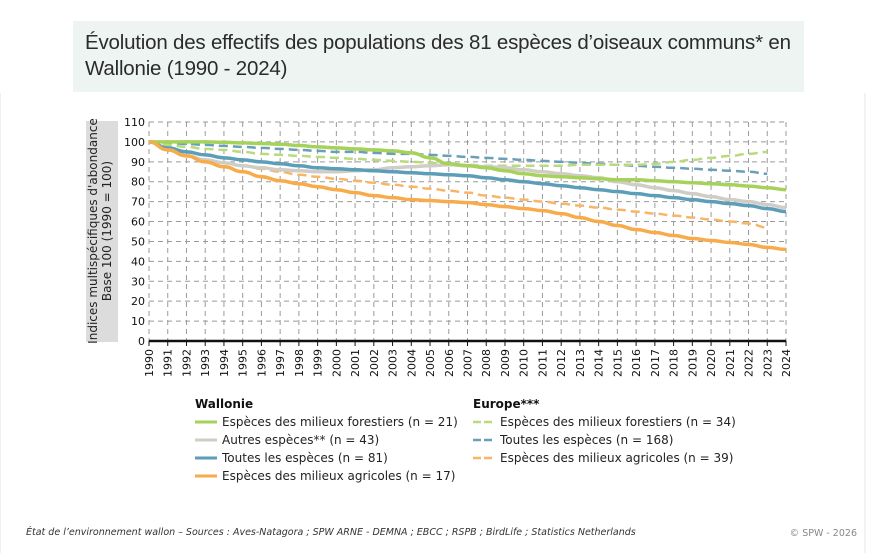 The width and height of the screenshot is (871, 553). What do you see at coordinates (823, 533) in the screenshot?
I see `copyright: © SPW - 2026` at bounding box center [823, 533].